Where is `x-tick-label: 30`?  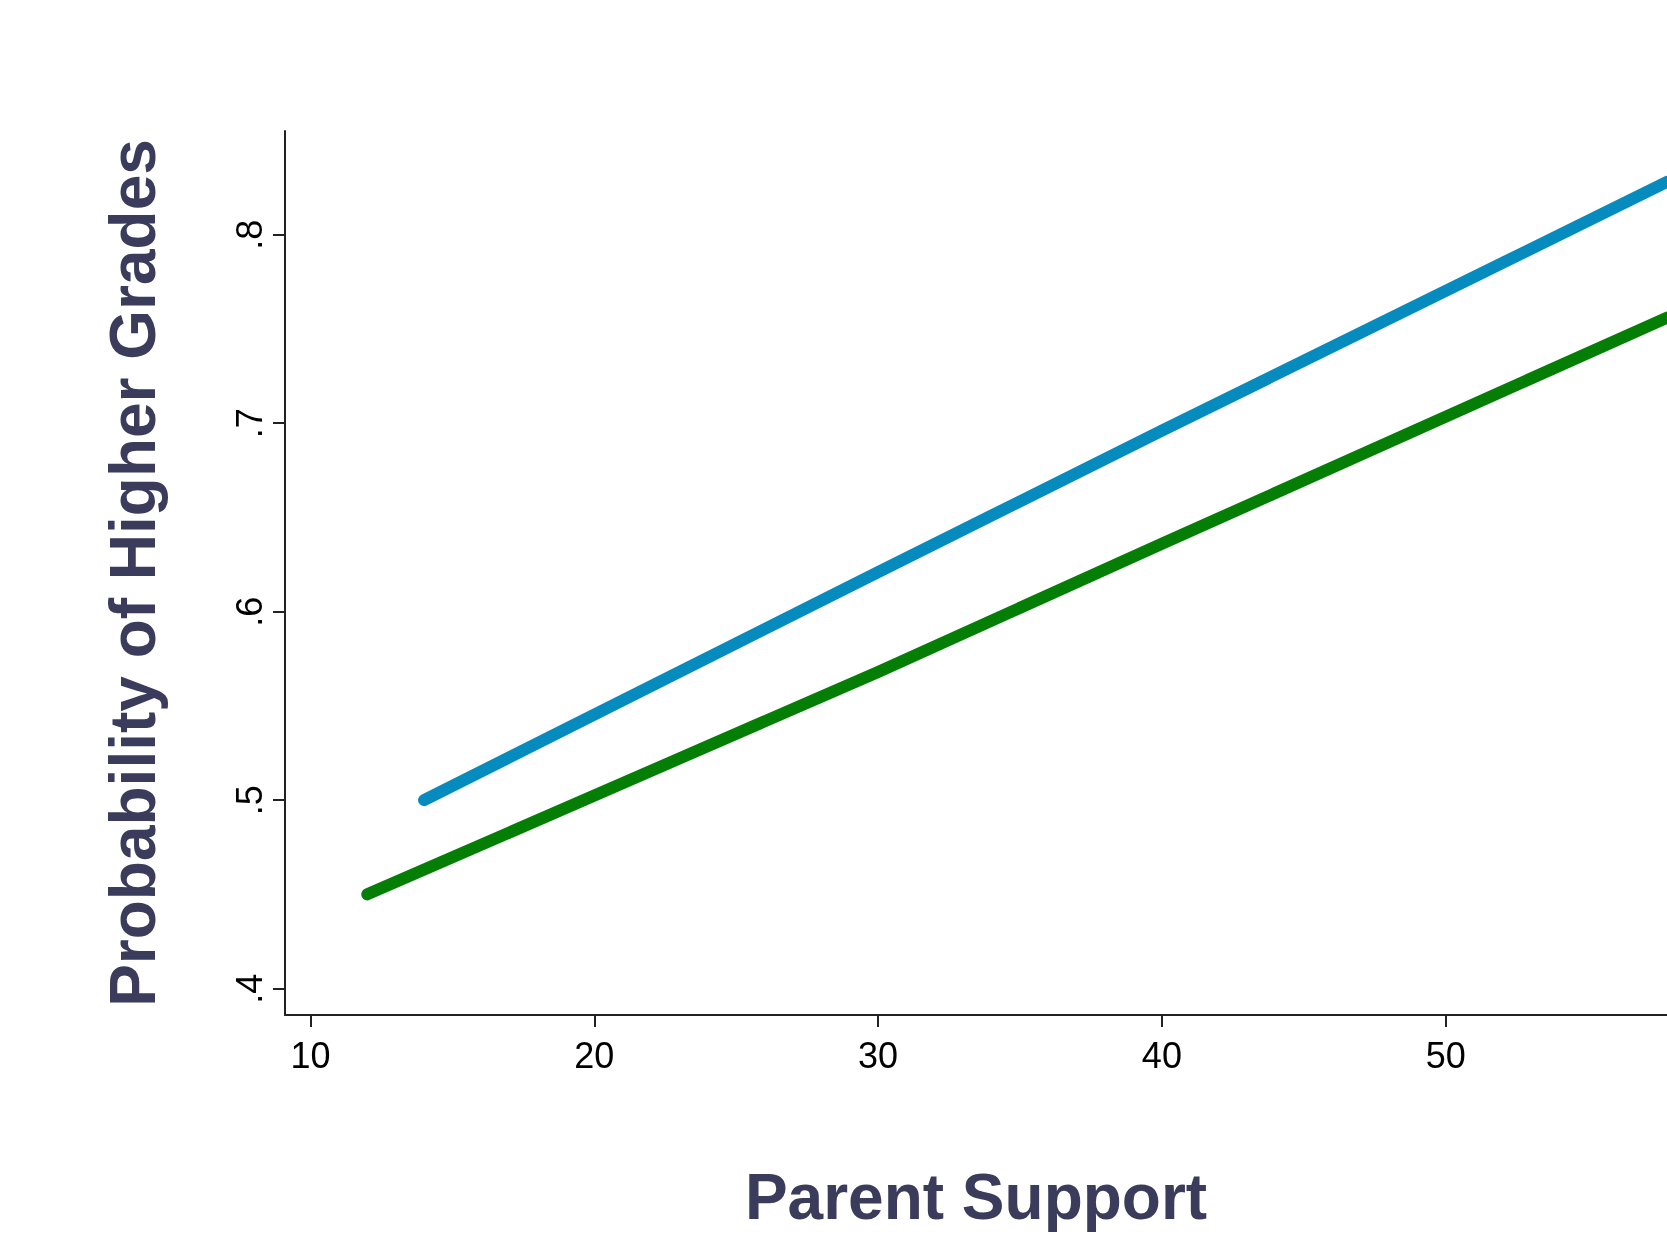
x-tick-label: 30 is located at coordinates (878, 1055).